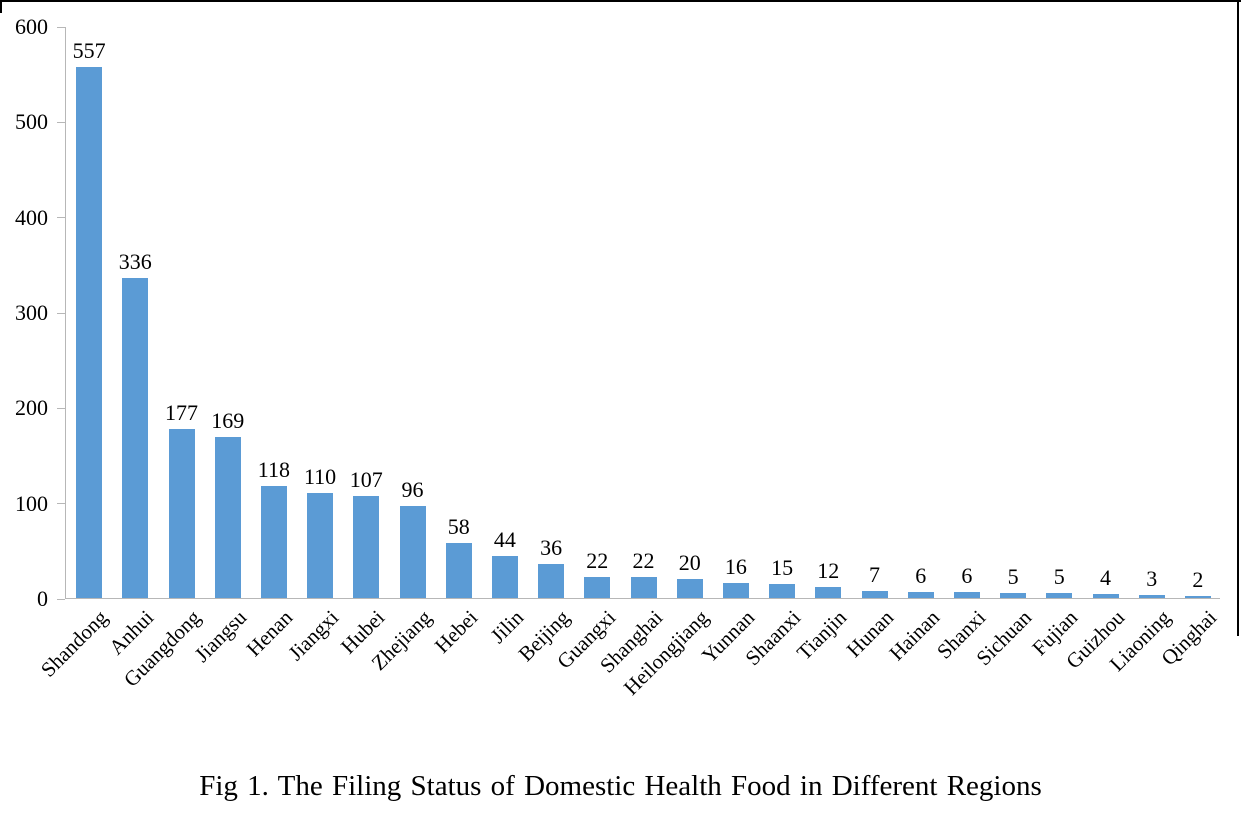 Image resolution: width=1241 pixels, height=828 pixels. What do you see at coordinates (597, 587) in the screenshot?
I see `bar-guangxi` at bounding box center [597, 587].